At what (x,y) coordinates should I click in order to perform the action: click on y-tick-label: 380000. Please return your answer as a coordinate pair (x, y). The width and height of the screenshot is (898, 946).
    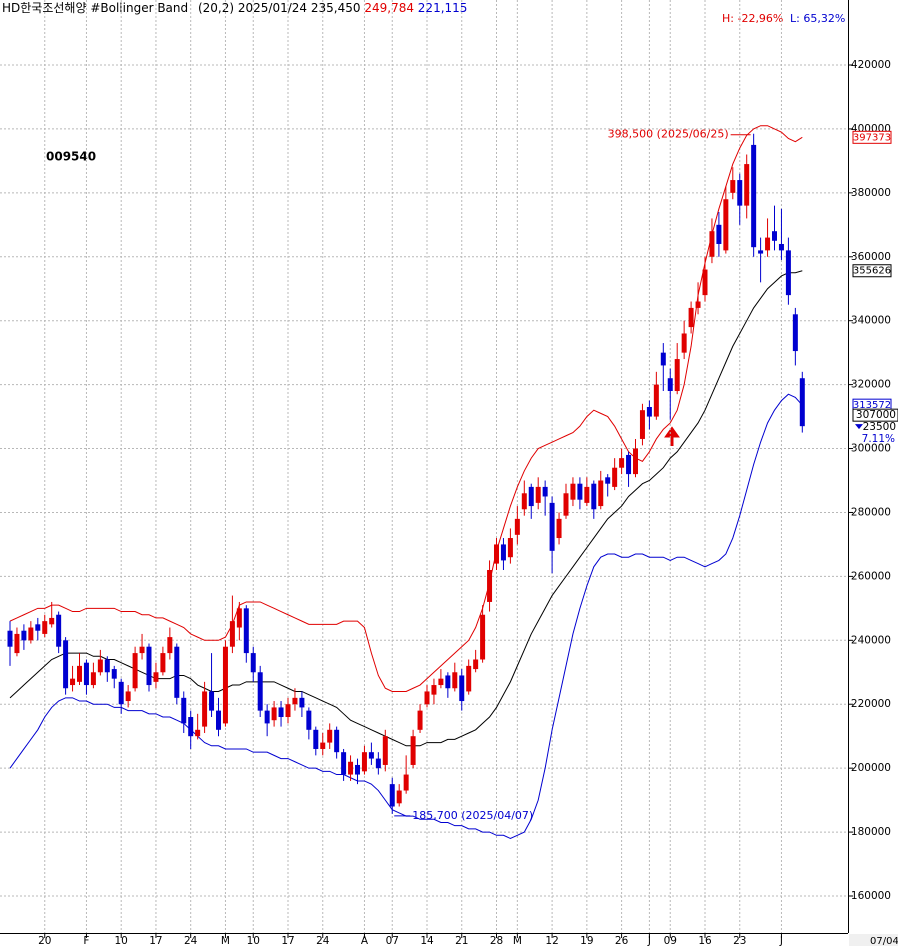
    Looking at the image, I should click on (871, 193).